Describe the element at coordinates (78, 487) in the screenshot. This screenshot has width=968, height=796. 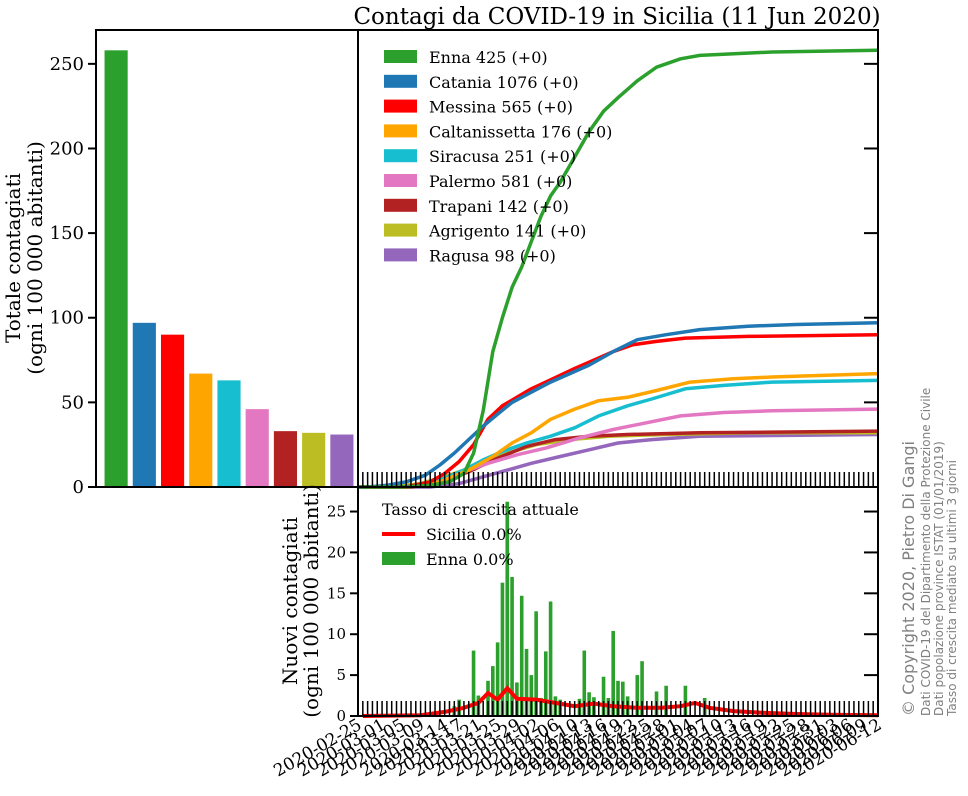
I see `total-ytick-label: 0` at that location.